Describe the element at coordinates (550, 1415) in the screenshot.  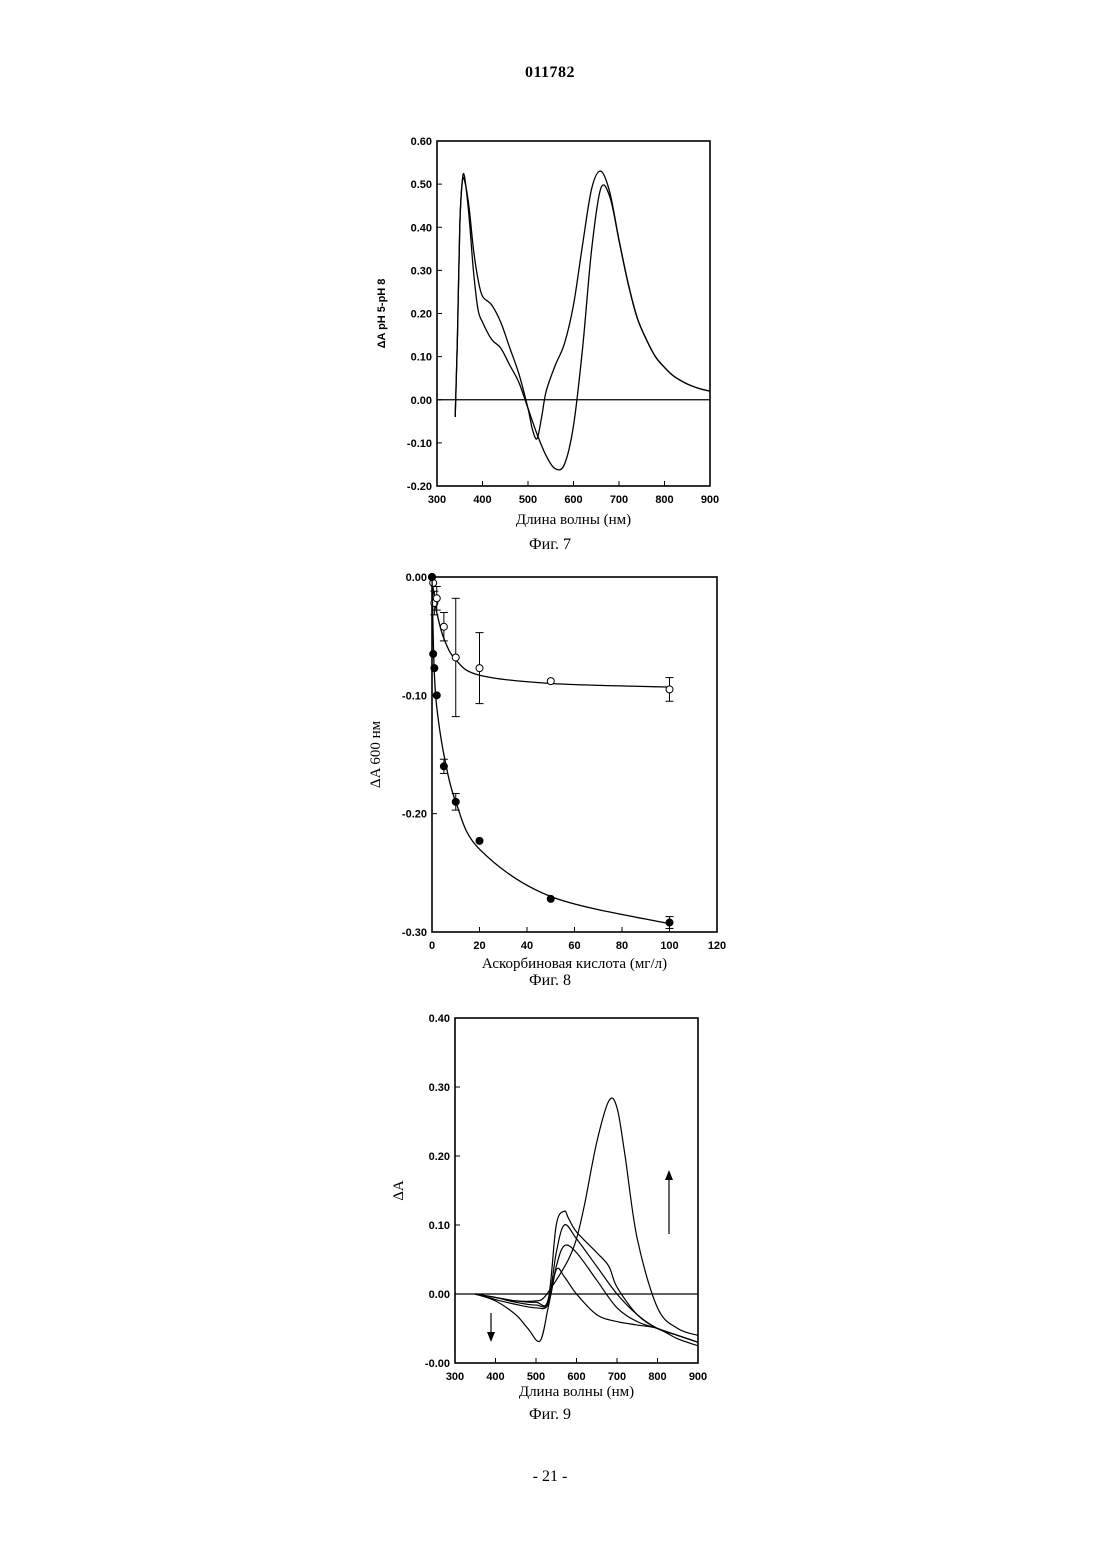
I see `figure-9-caption: Фиг. 9` at that location.